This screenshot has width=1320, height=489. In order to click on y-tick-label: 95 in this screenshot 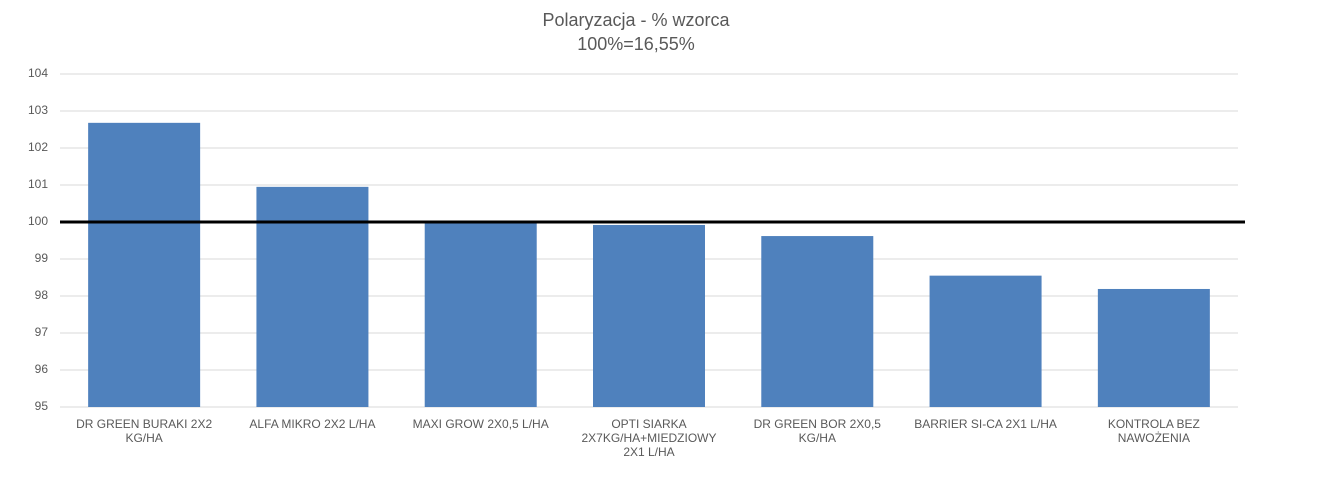, I will do `click(42, 406)`.